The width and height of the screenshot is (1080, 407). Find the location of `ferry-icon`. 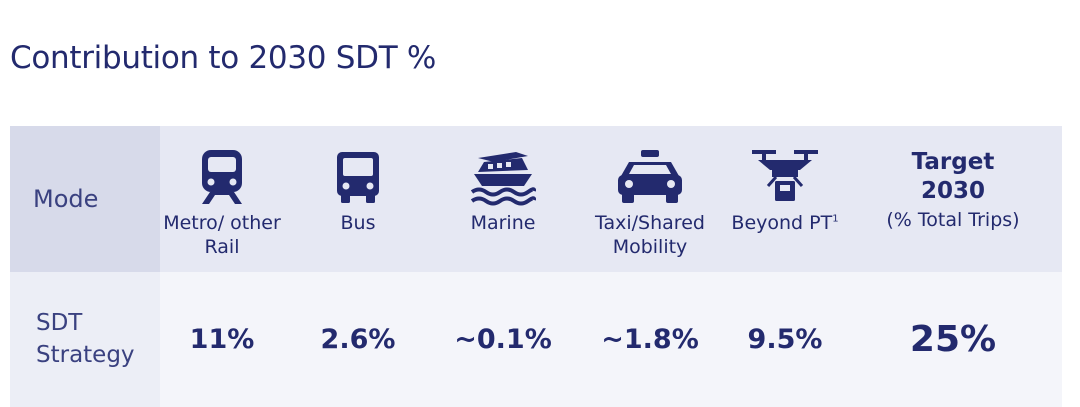

ferry-icon is located at coordinates (503, 177).